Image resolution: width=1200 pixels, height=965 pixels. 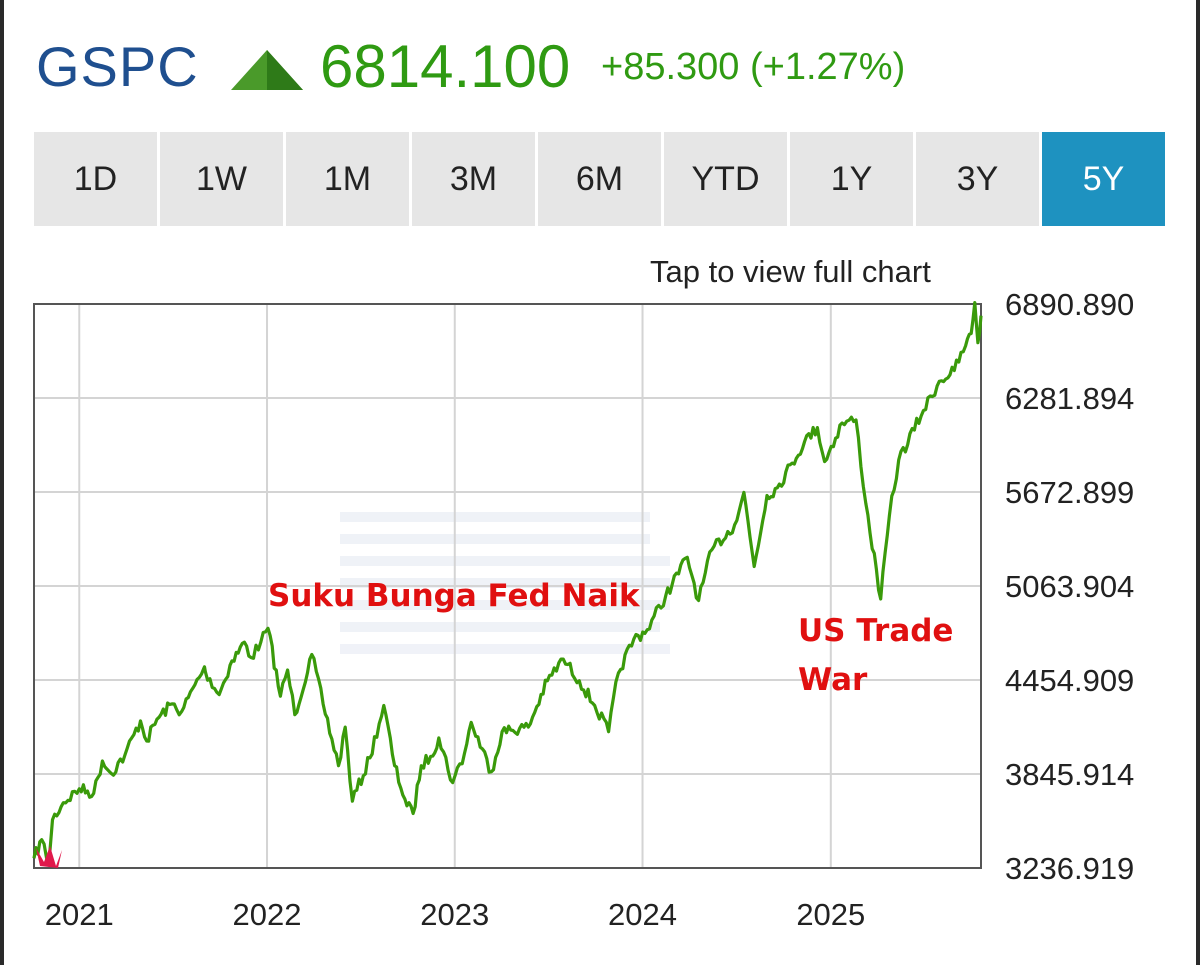 What do you see at coordinates (753, 67) in the screenshot?
I see `price-change: +85.300 (+1.27%)` at bounding box center [753, 67].